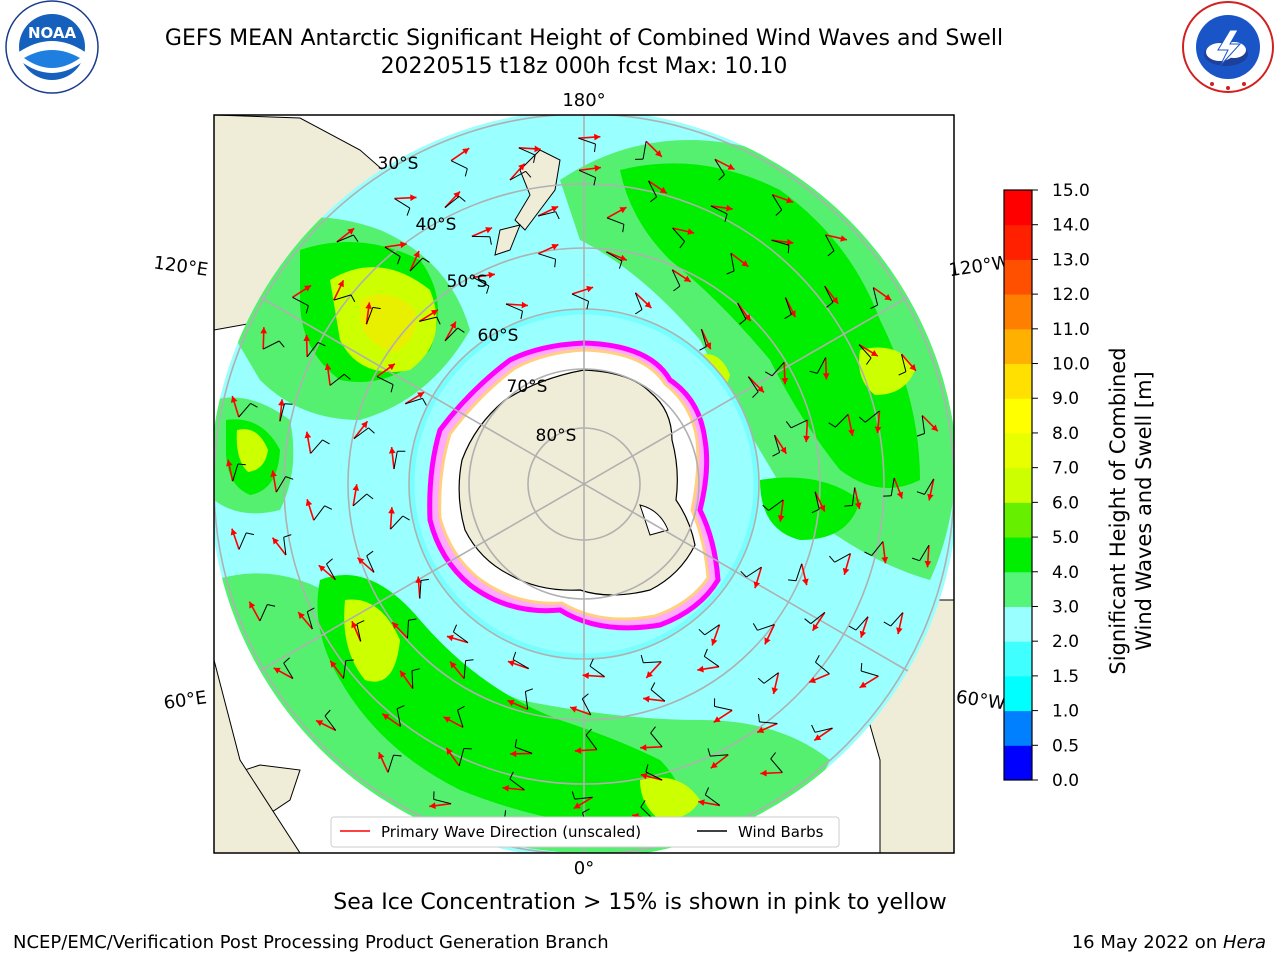 This screenshot has height=960, width=1280. Describe the element at coordinates (52, 47) in the screenshot. I see `noaa-logo: NOAA` at that location.